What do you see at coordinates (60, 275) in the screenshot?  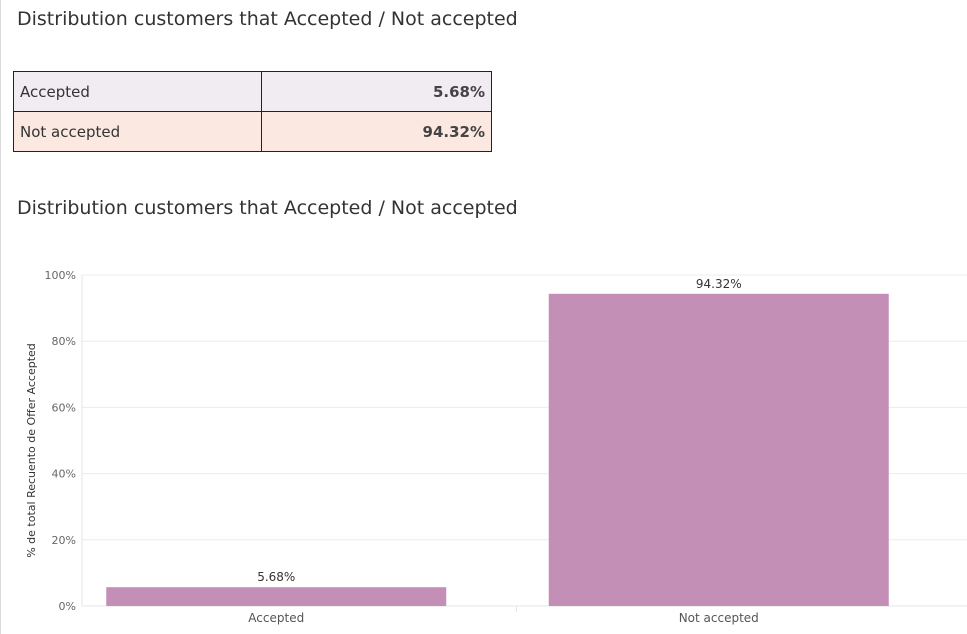 I see `y-tick-label: 100%` at bounding box center [60, 275].